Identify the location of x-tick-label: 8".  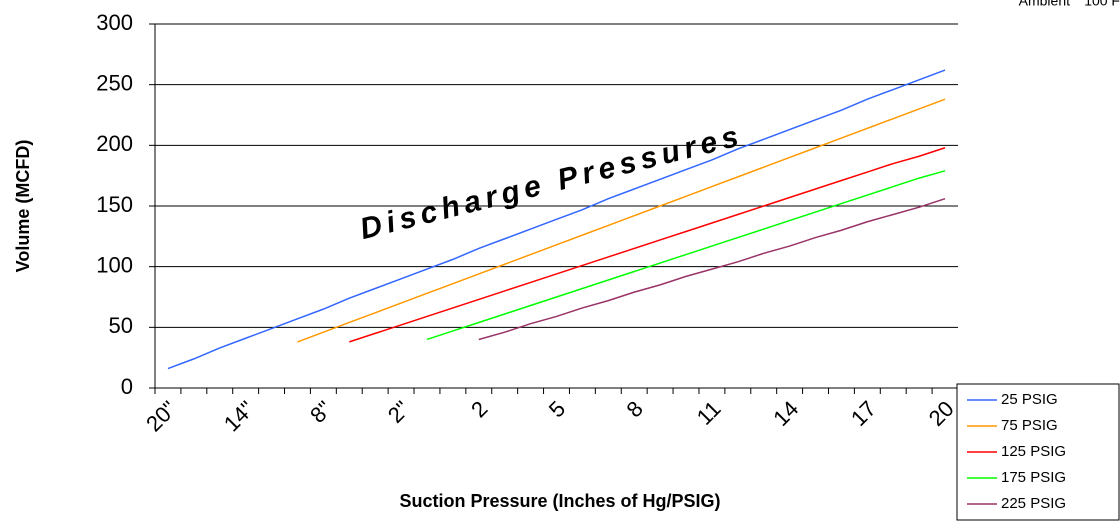
(321, 412).